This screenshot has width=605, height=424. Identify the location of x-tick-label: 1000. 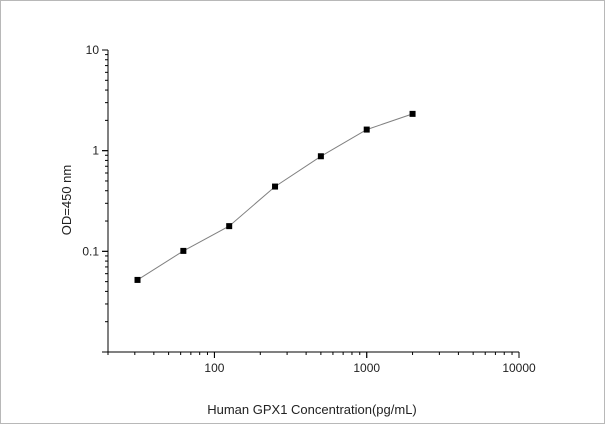
(366, 368).